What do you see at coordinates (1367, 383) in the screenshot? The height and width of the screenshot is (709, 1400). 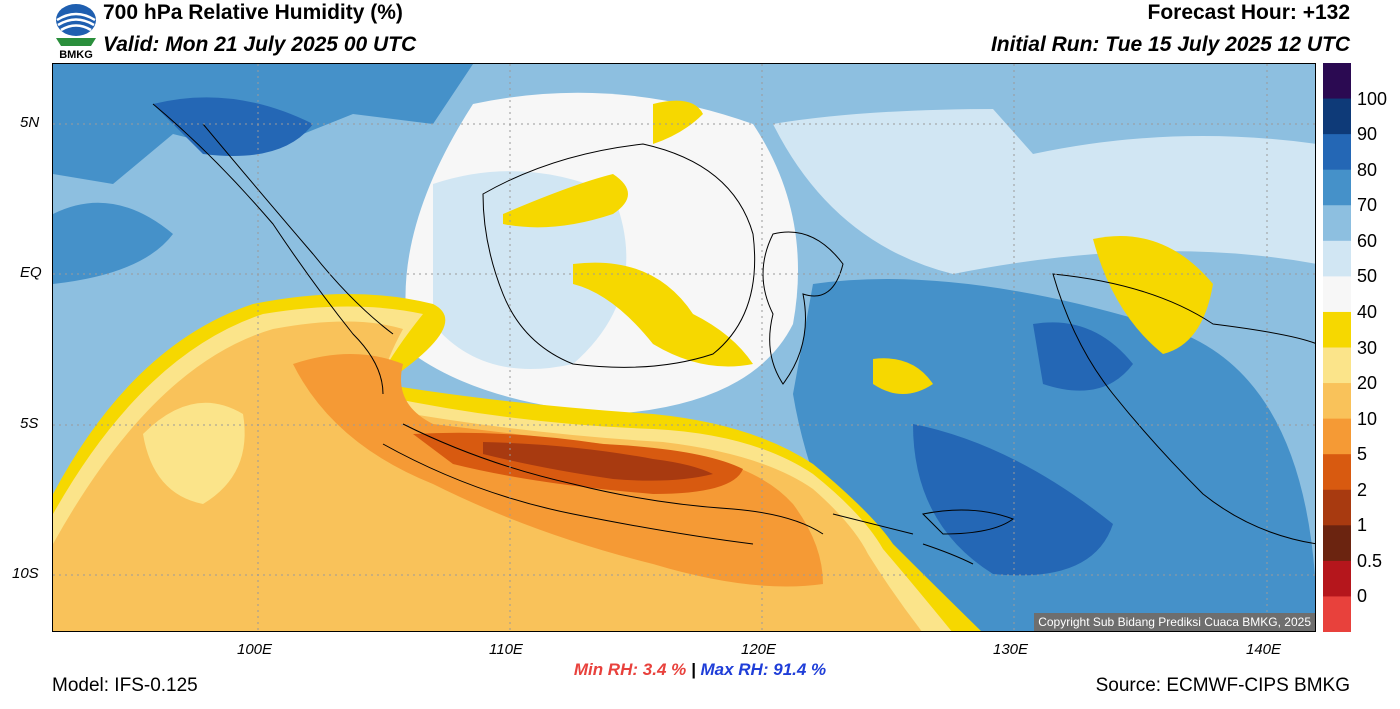 I see `colorbar-label: 20` at bounding box center [1367, 383].